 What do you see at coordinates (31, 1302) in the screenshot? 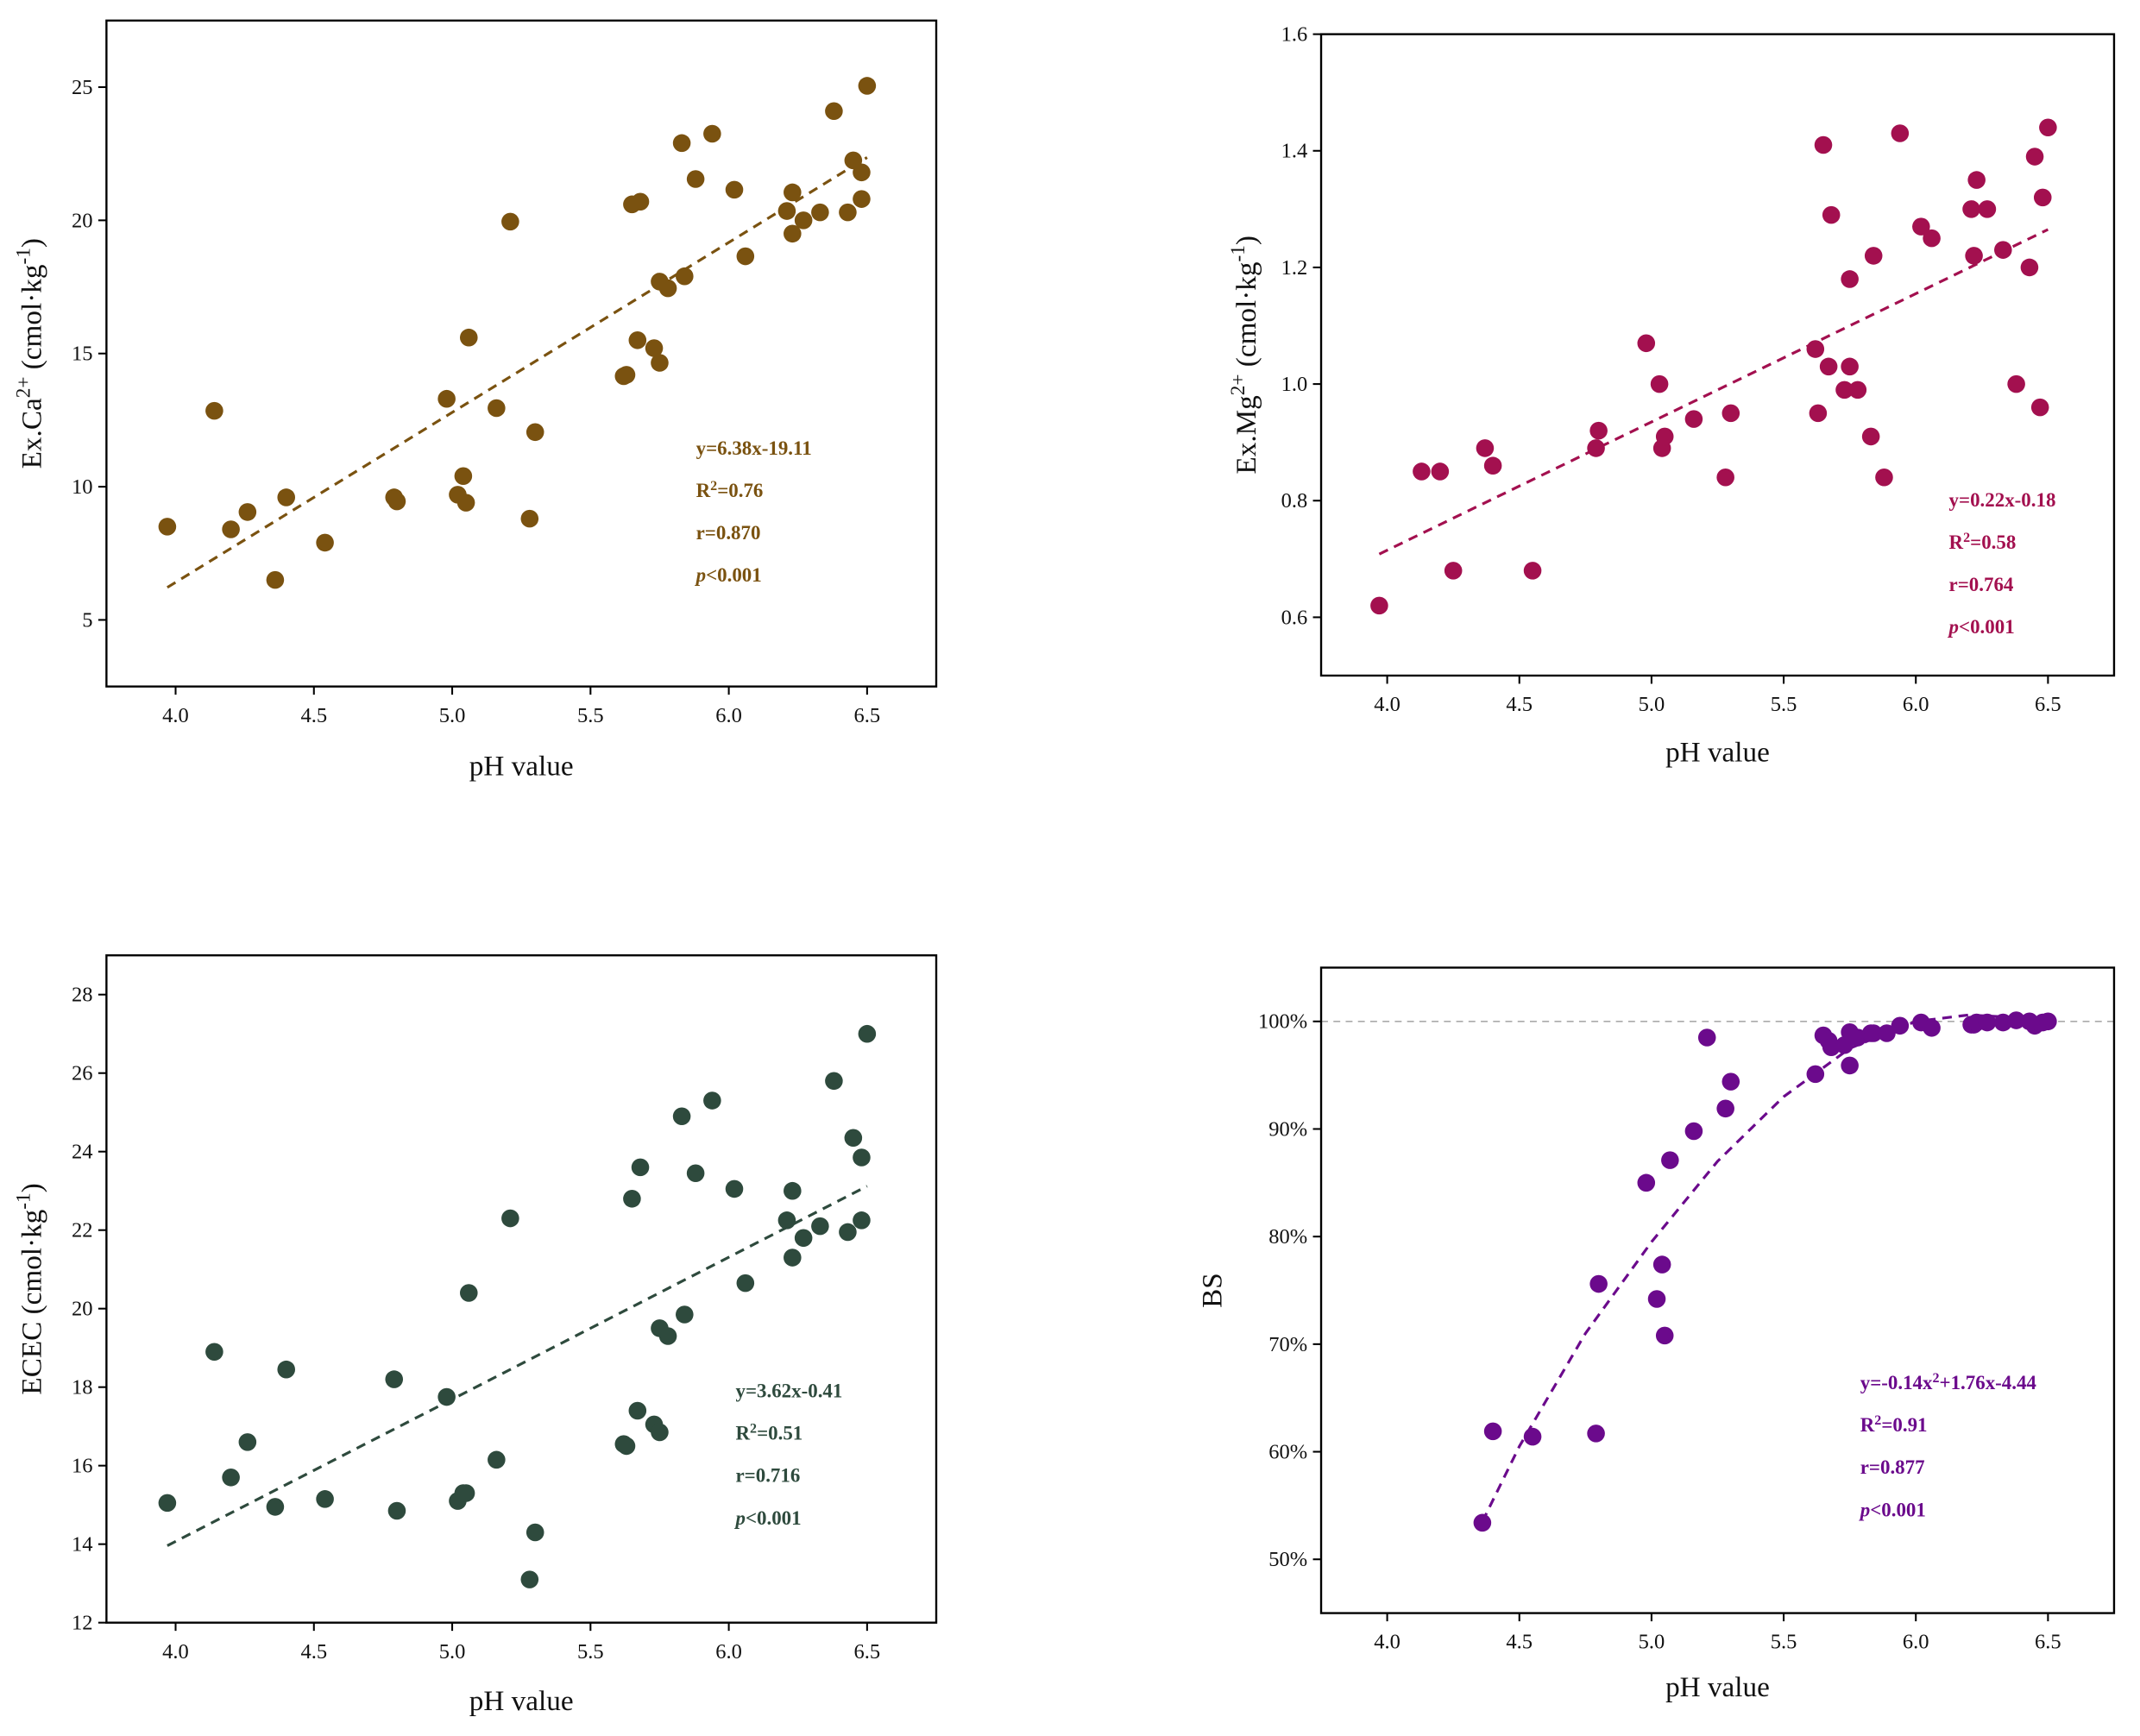
I see `y-axis-label-segment: ECEC (cmol·kg` at bounding box center [31, 1302].